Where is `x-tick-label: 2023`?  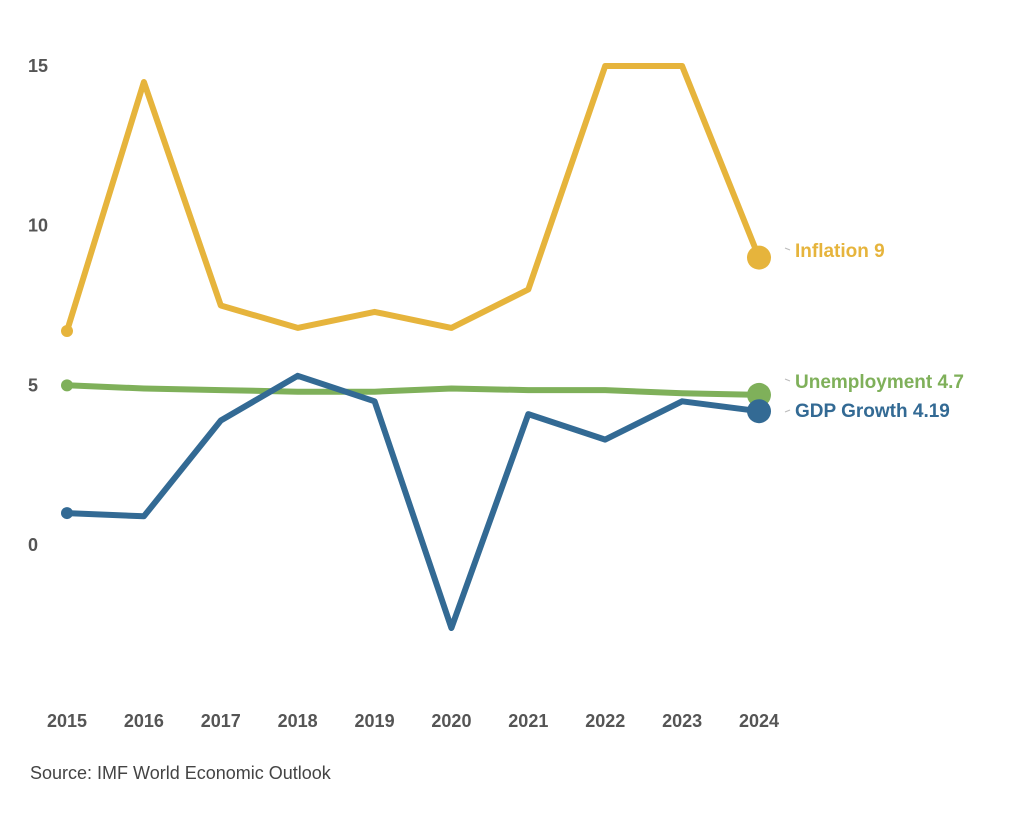 x-tick-label: 2023 is located at coordinates (682, 721).